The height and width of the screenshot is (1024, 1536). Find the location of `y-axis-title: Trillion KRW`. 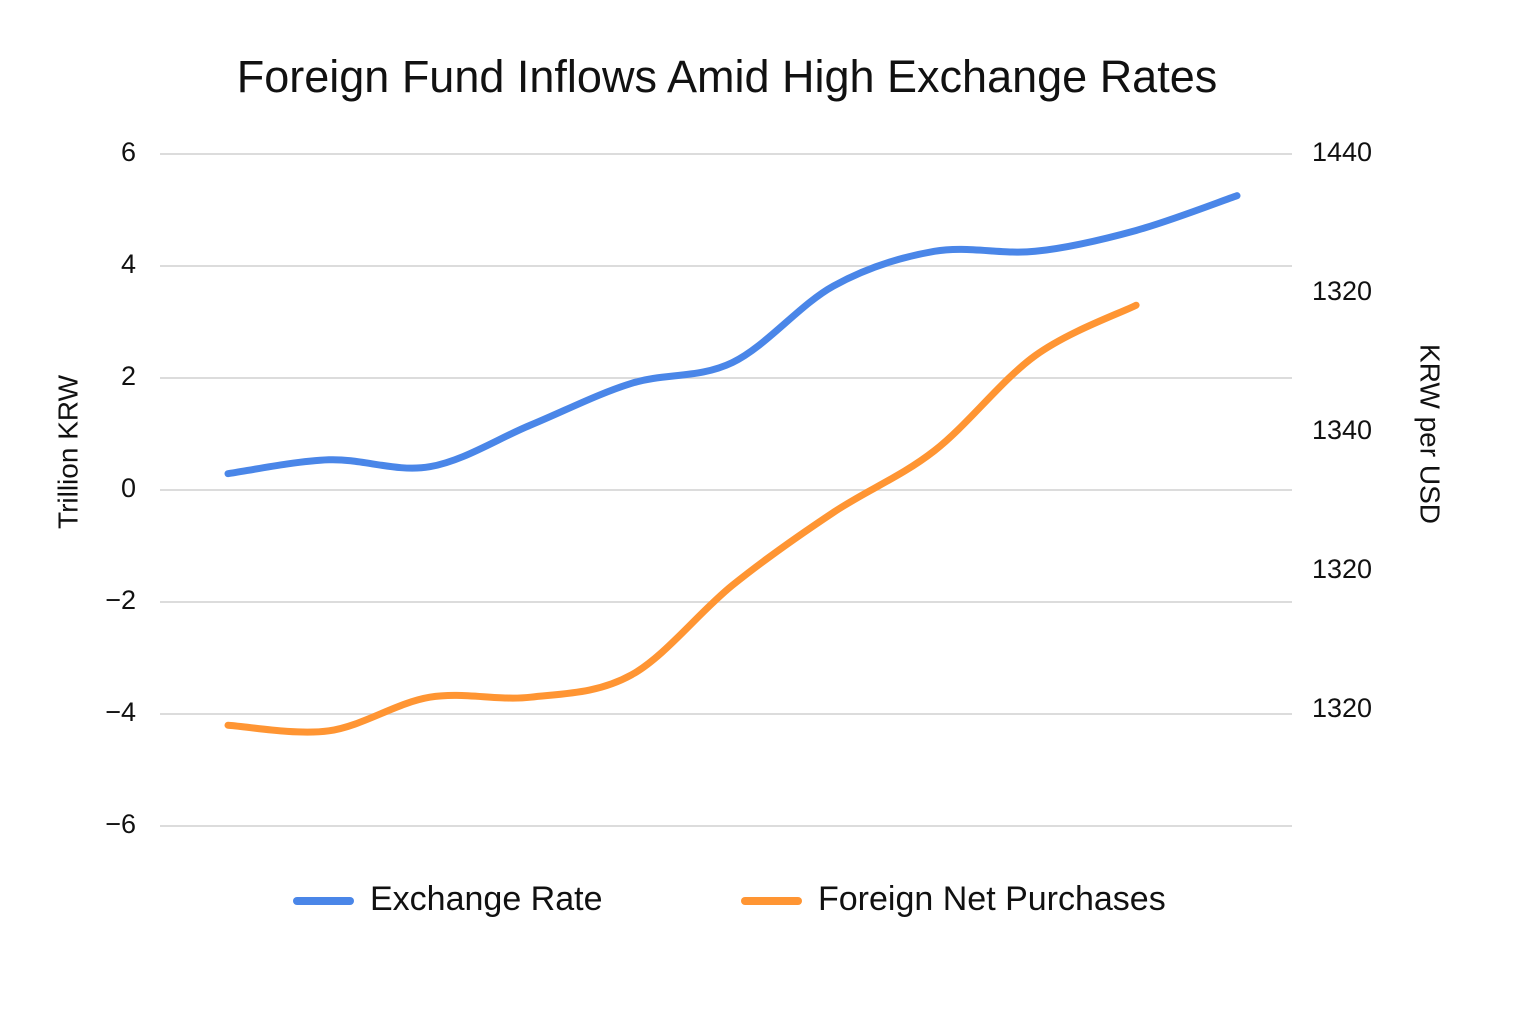

y-axis-title: Trillion KRW is located at coordinates (67, 451).